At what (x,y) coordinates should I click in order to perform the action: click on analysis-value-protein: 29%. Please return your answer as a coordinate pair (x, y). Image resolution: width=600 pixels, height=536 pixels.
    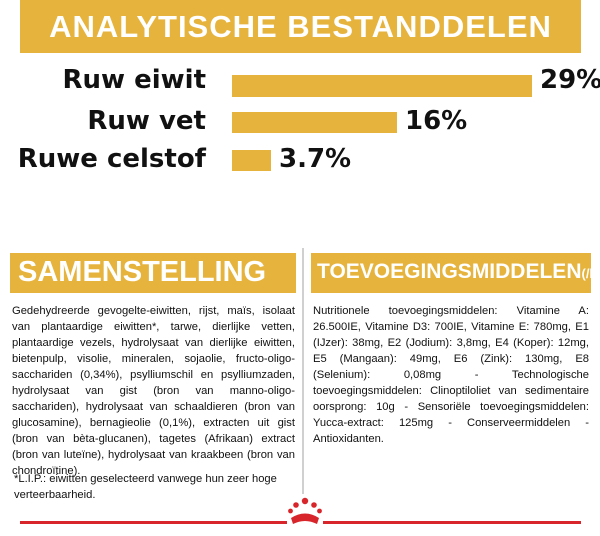
    Looking at the image, I should click on (570, 80).